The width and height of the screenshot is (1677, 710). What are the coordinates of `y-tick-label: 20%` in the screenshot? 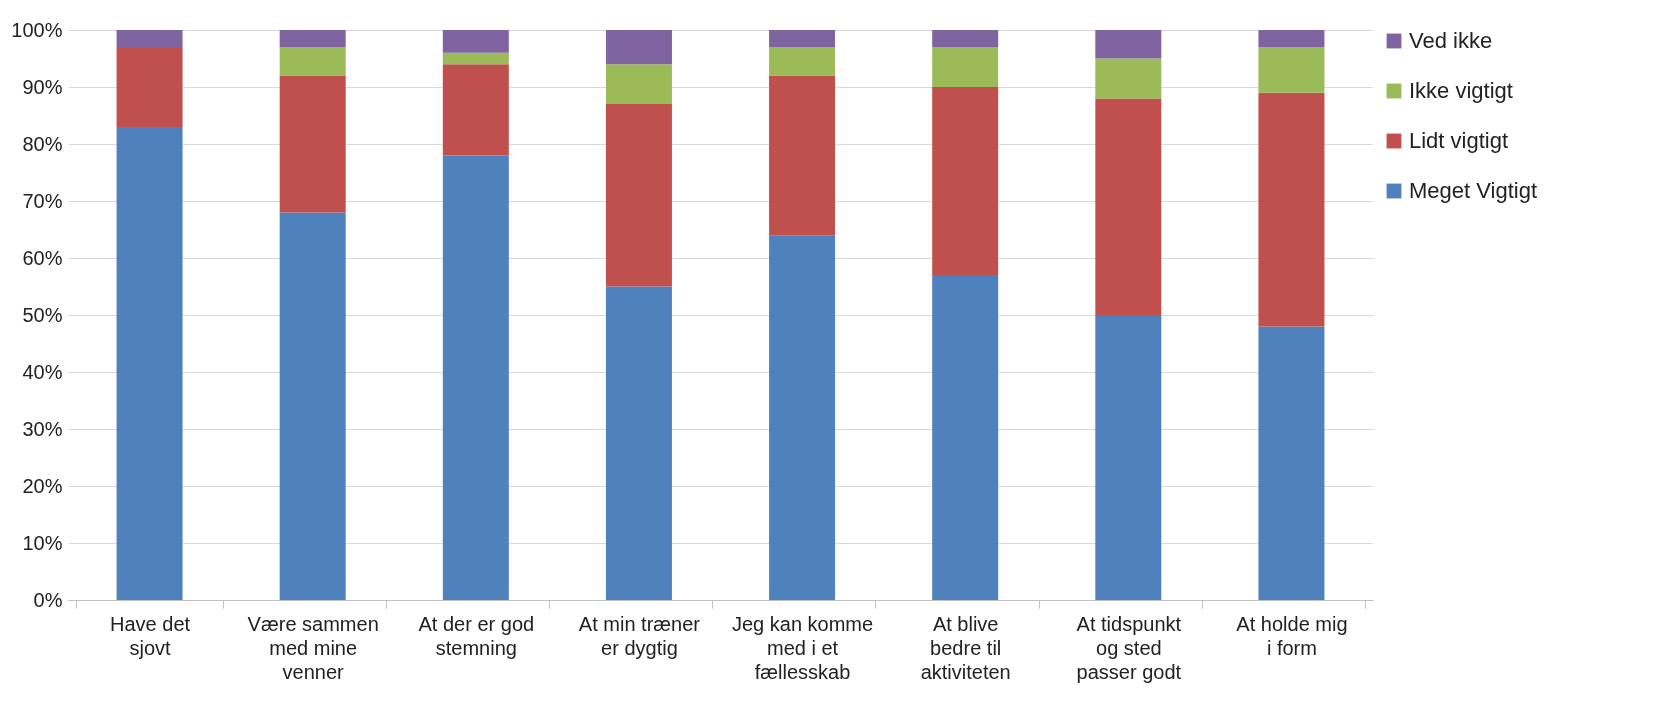 It's located at (42, 485).